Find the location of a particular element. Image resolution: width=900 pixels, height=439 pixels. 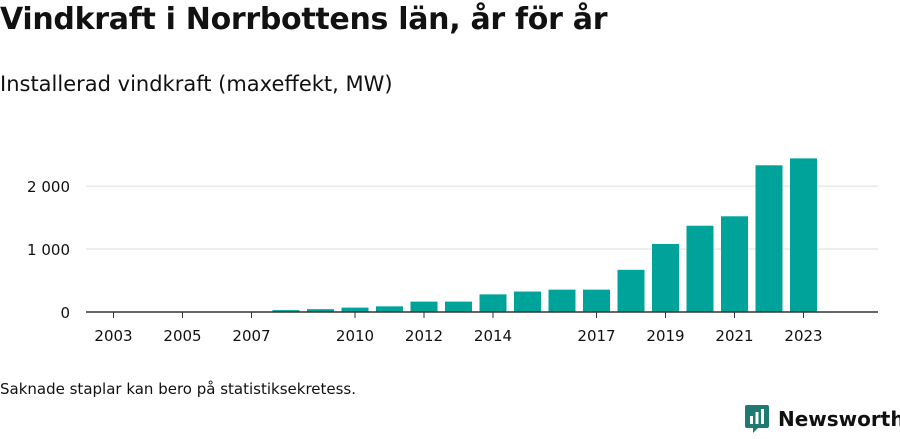

x-tick-label: 2005 is located at coordinates (182, 336).